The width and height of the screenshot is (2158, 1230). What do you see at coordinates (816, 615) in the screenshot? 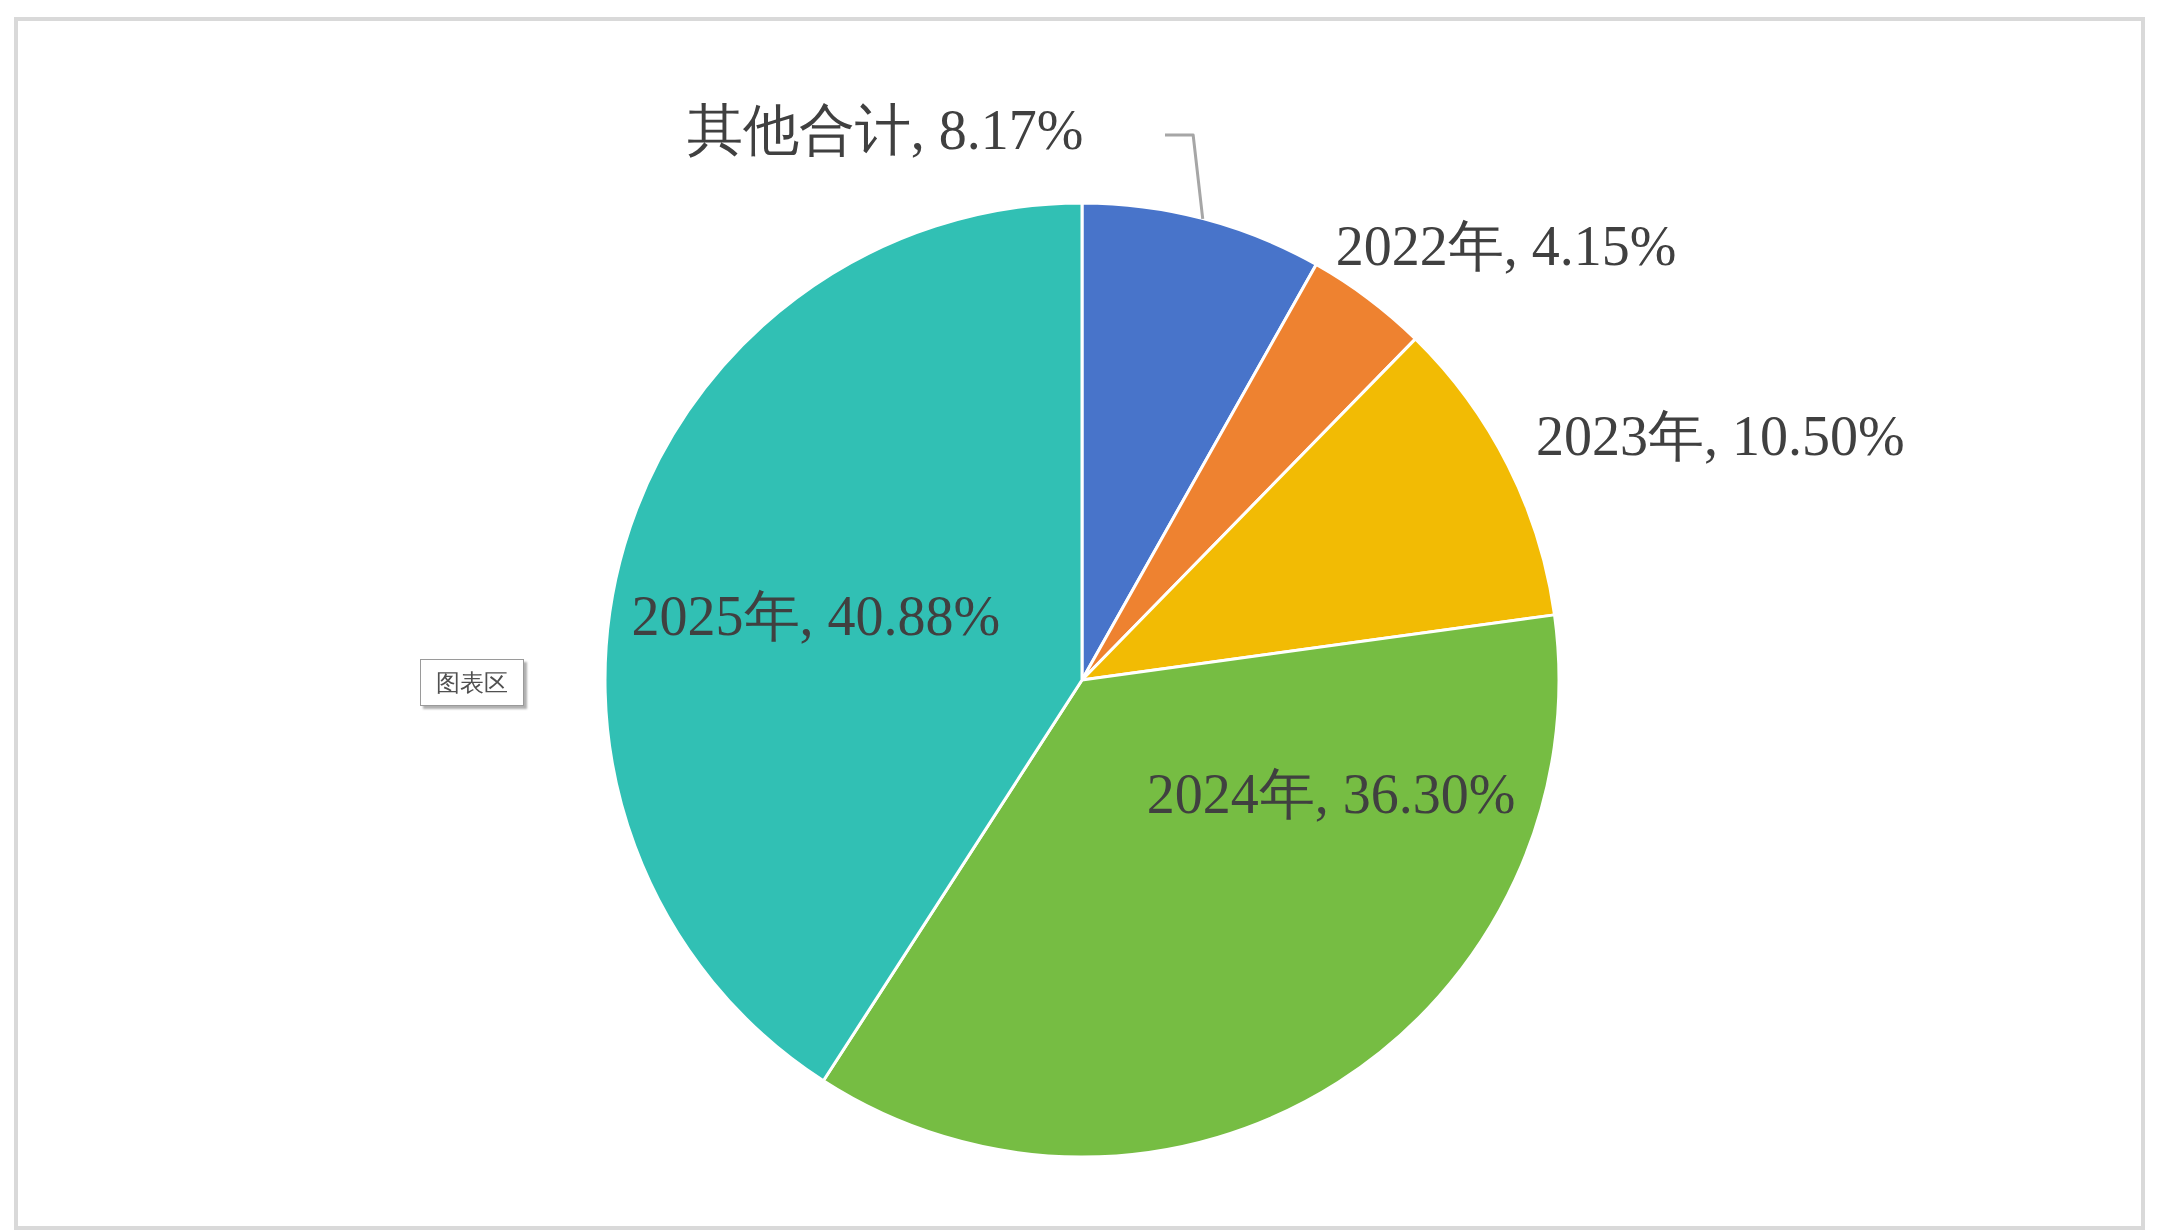
I see `slice-label: 2025年, 40.88%` at bounding box center [816, 615].